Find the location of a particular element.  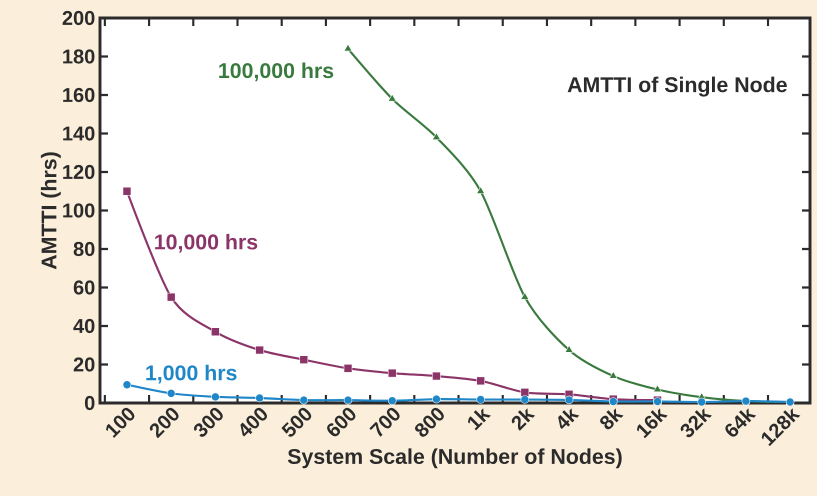

x-tick-label: 400 is located at coordinates (253, 422).